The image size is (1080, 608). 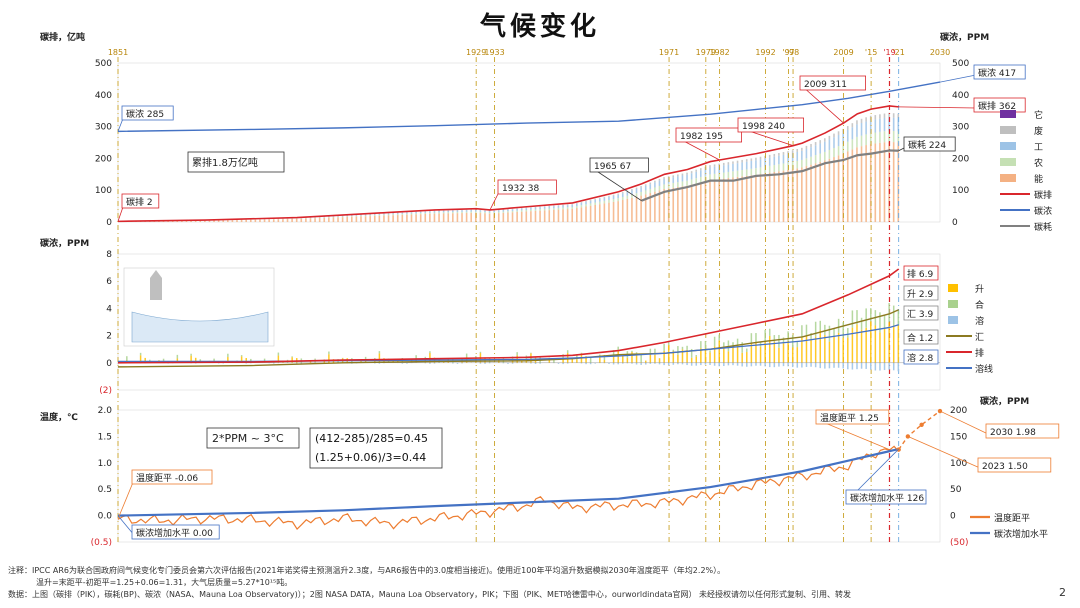 What do you see at coordinates (921, 313) in the screenshot?
I see `annotation-box` at bounding box center [921, 313].